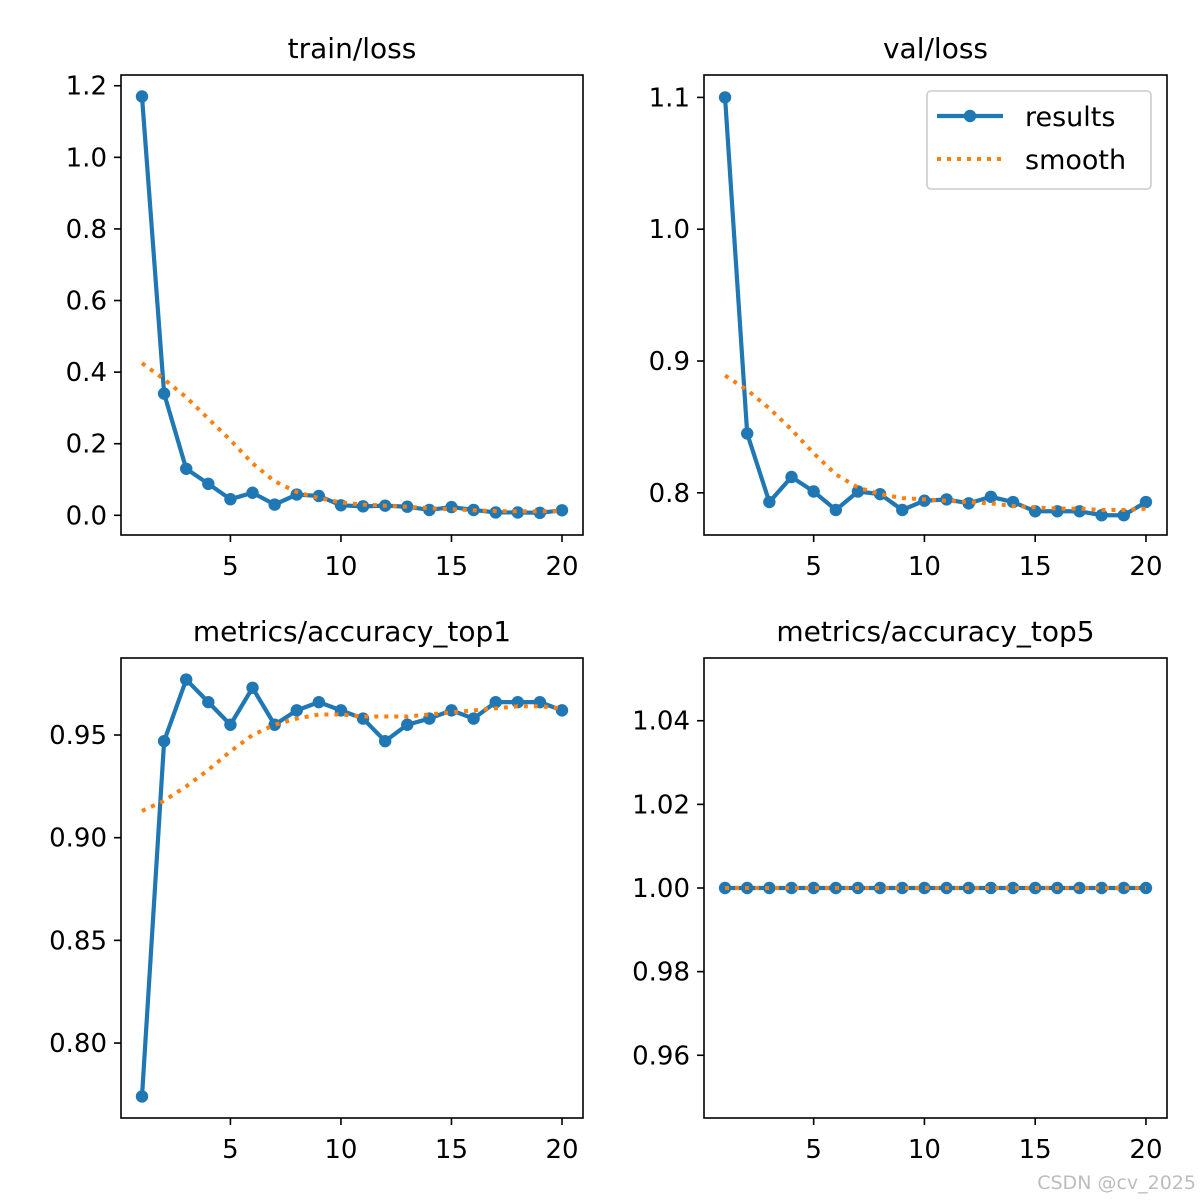  I want to click on legend: results smooth, so click(1039, 140).